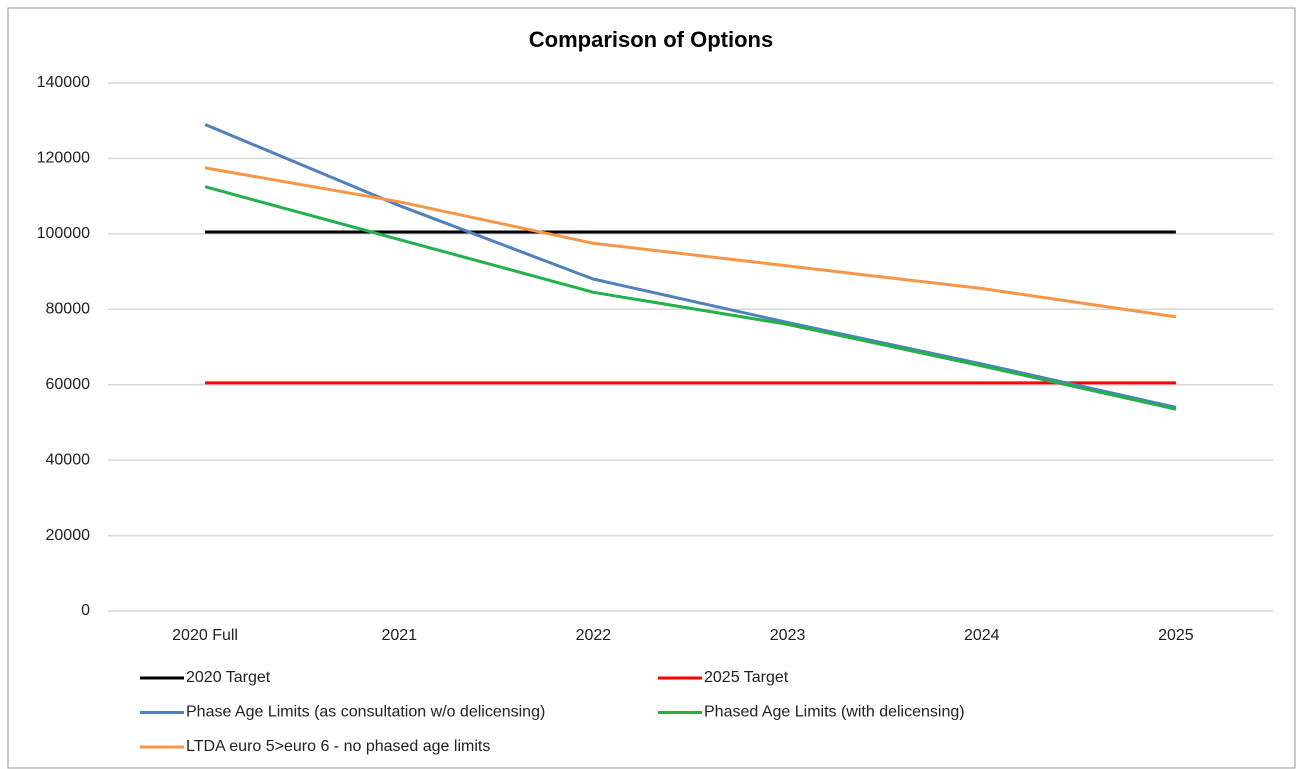 This screenshot has height=769, width=1303. Describe the element at coordinates (63, 158) in the screenshot. I see `y-tick-label: 120000` at that location.